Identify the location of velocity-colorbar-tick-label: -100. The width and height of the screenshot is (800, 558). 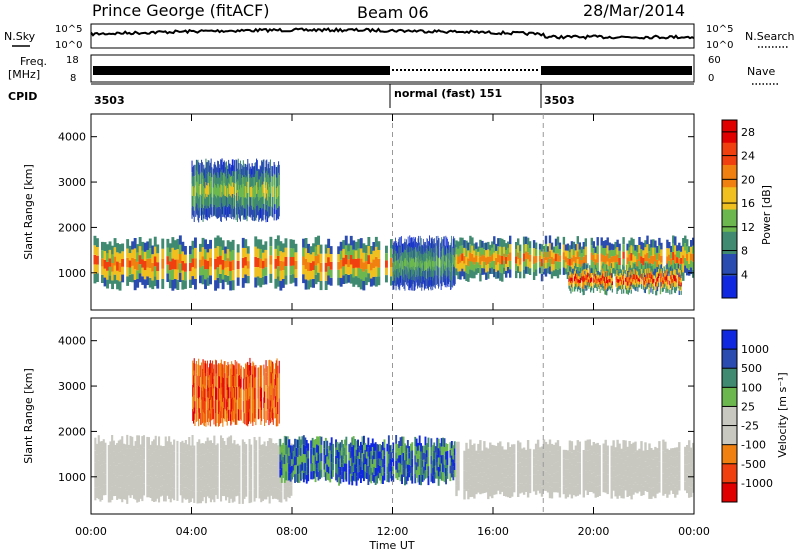
(753, 445).